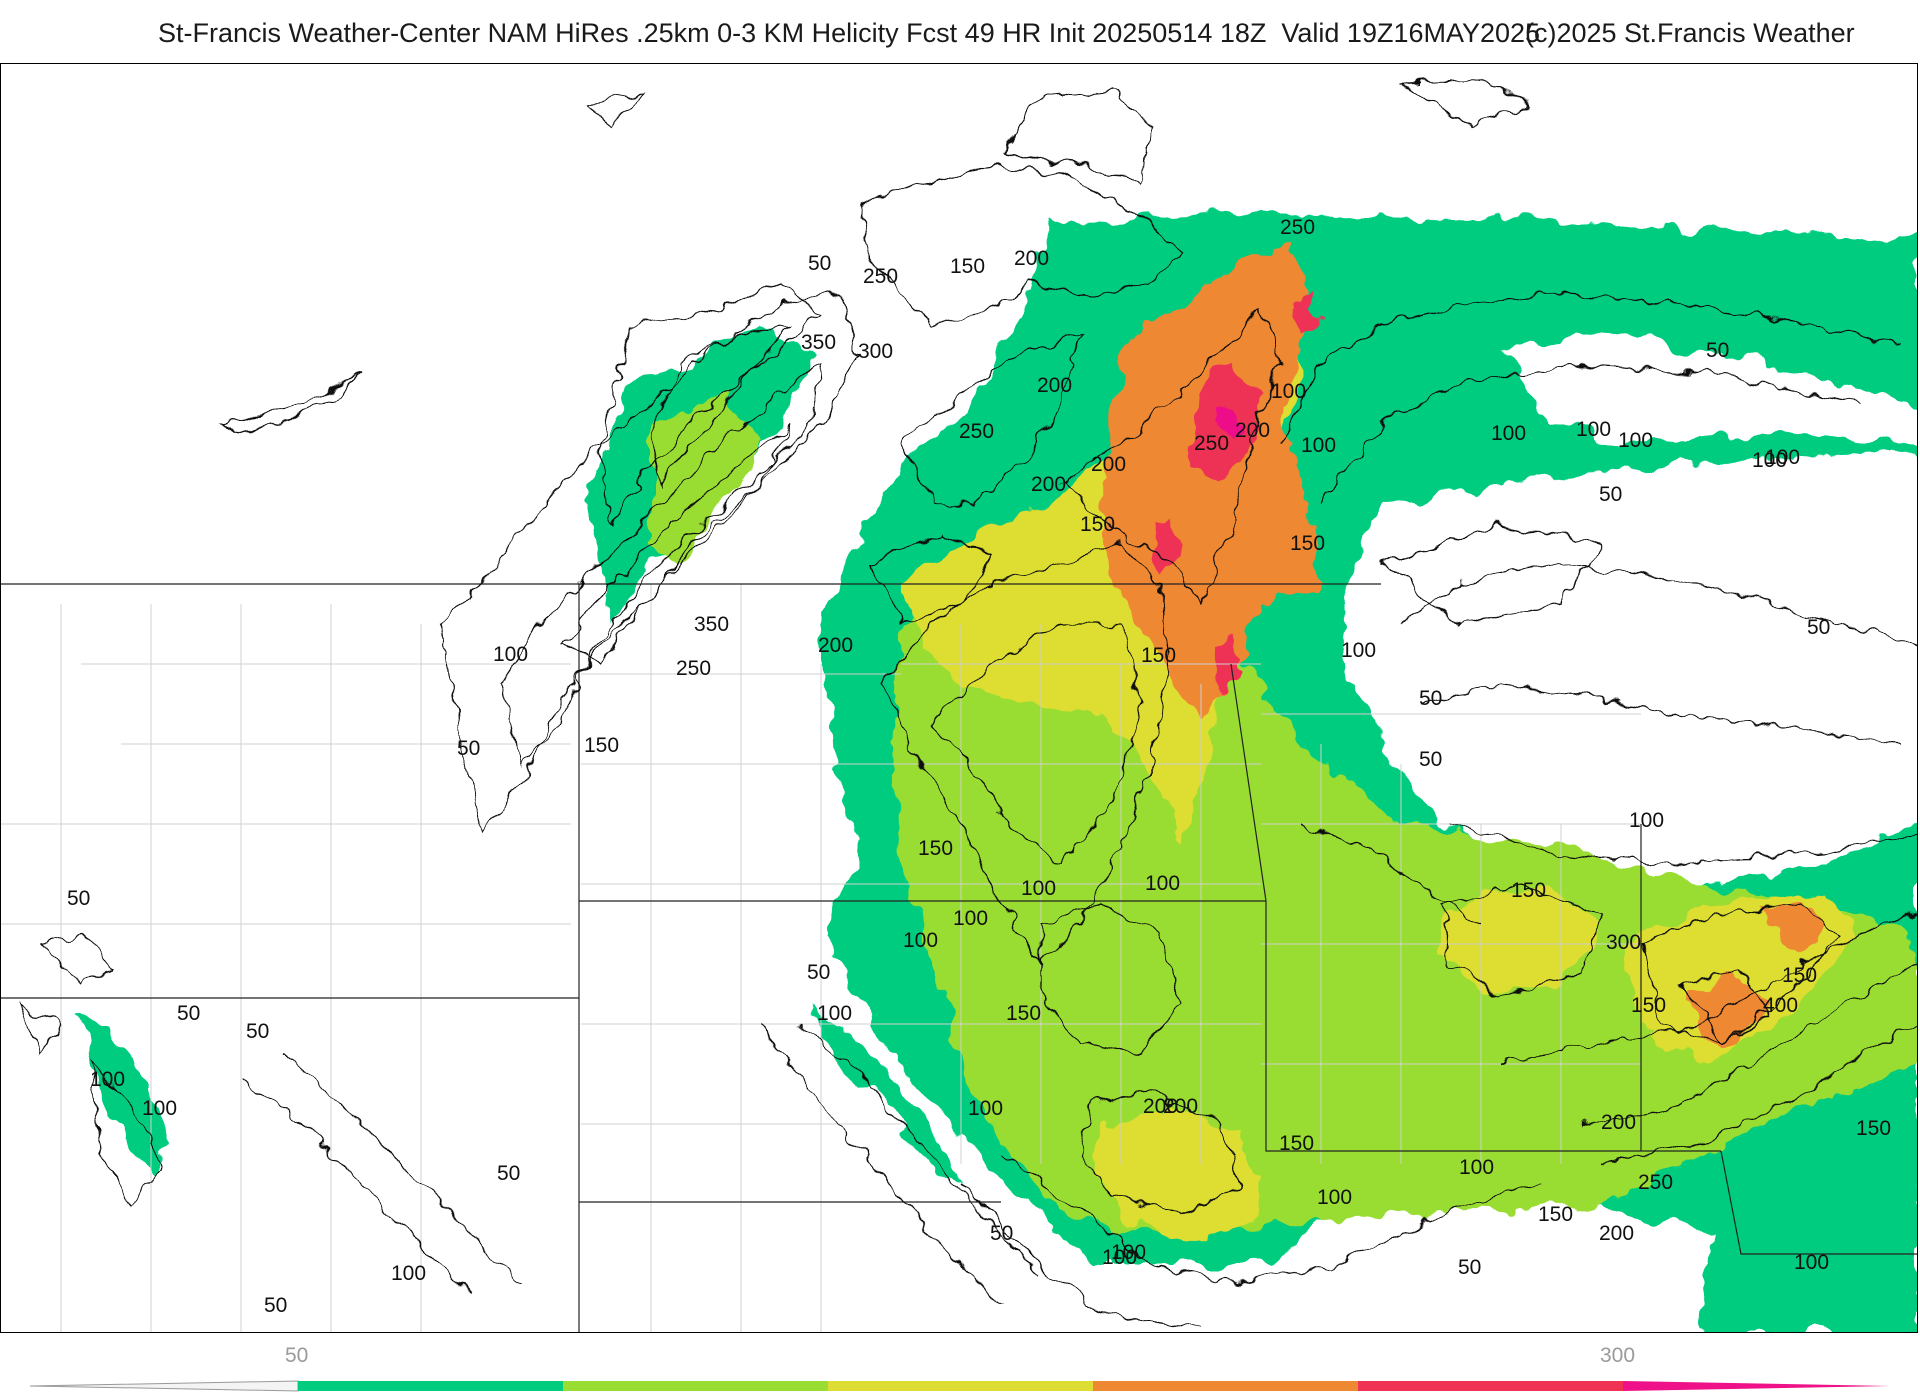 The height and width of the screenshot is (1400, 1920). What do you see at coordinates (164, 1386) in the screenshot?
I see `colorbar-low-arrow` at bounding box center [164, 1386].